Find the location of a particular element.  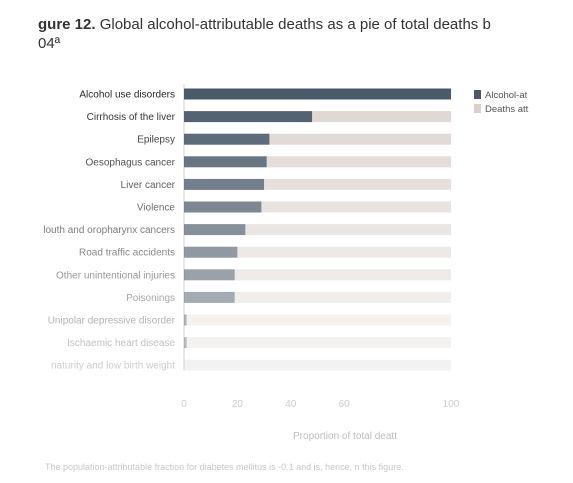

x-tick-label: 100 is located at coordinates (451, 404).